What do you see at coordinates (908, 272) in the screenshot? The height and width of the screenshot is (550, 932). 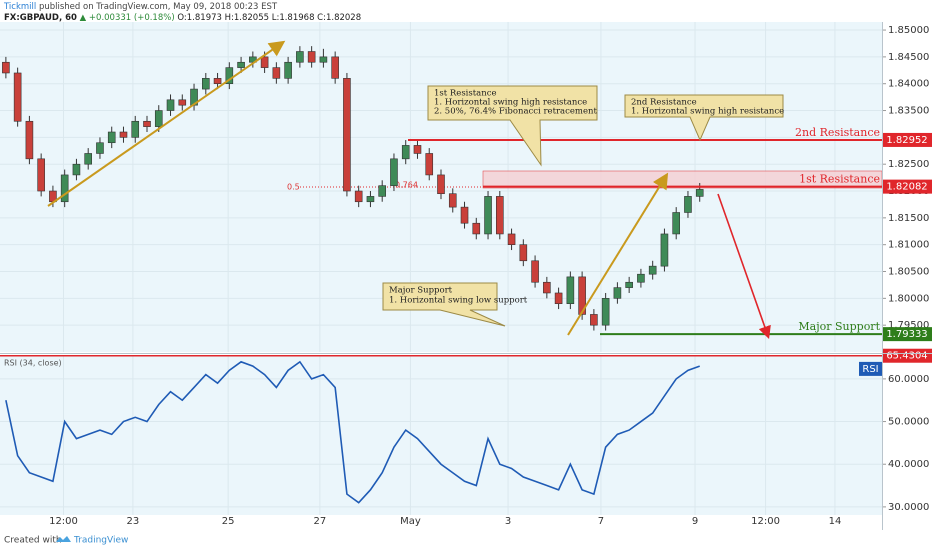 I see `y-tick-label: 1.80500` at bounding box center [908, 272].